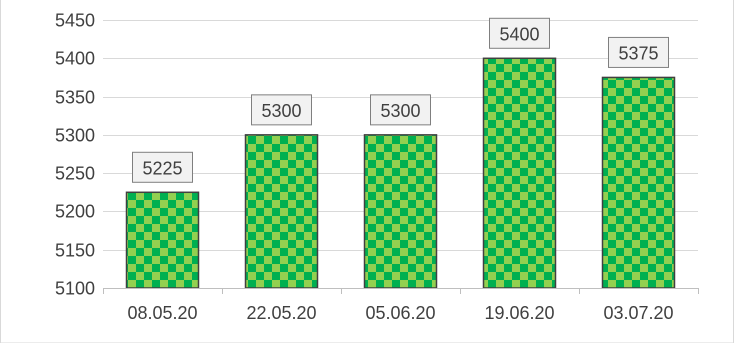  I want to click on x-tick-labels: 08.05.20 22.05.20 05.06.20 19.06.20 03.07.20, so click(400, 313).